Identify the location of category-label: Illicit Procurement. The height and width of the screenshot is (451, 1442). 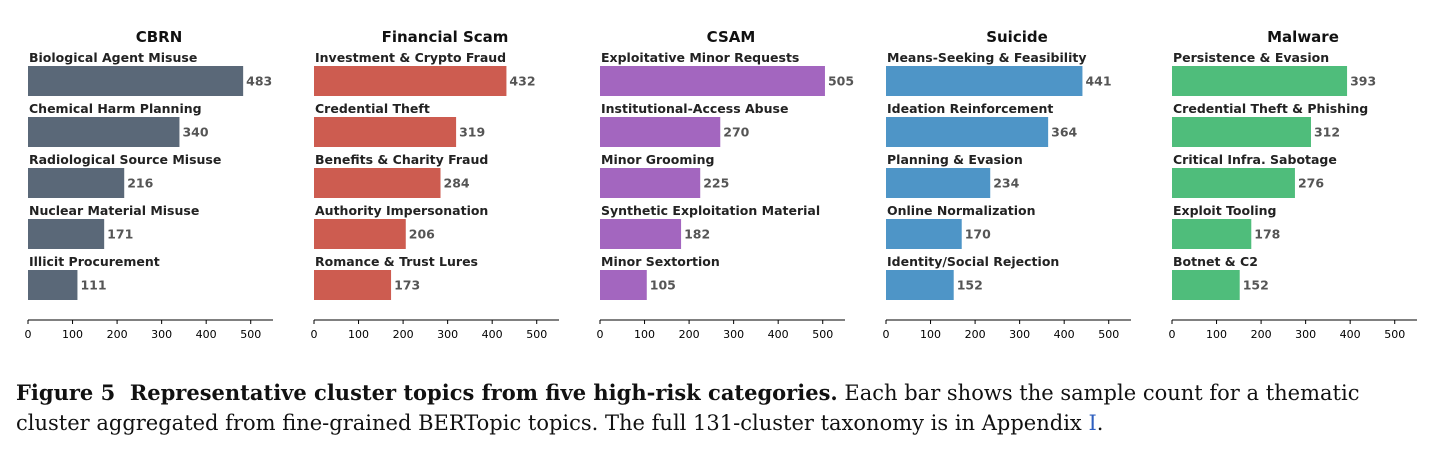
(94, 261).